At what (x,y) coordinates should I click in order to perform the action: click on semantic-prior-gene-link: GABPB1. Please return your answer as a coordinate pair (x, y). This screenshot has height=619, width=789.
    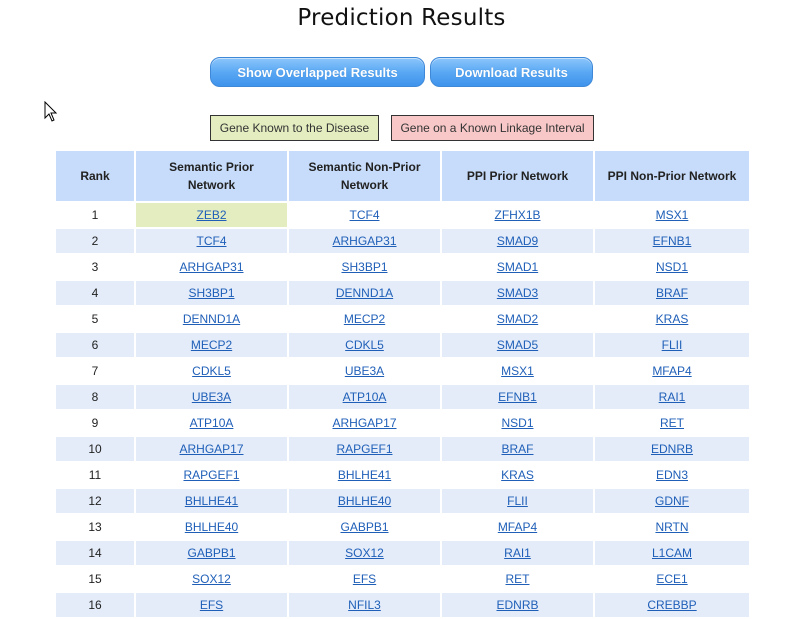
    Looking at the image, I should click on (211, 553).